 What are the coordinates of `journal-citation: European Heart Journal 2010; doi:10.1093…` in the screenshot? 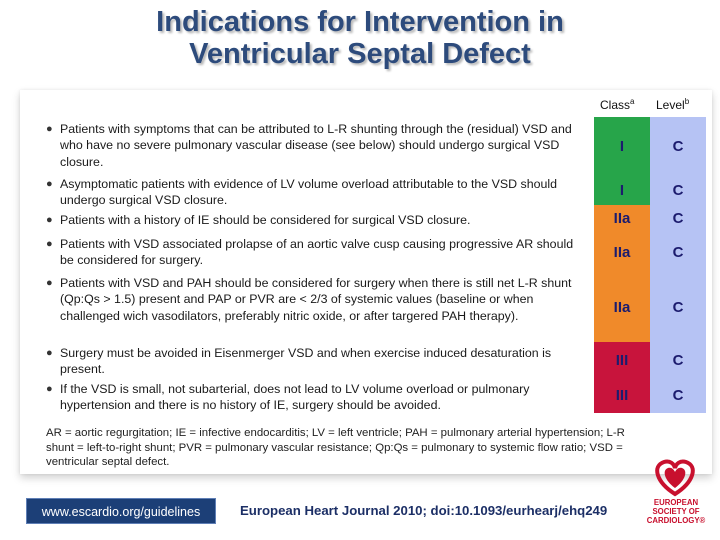 It's located at (424, 510).